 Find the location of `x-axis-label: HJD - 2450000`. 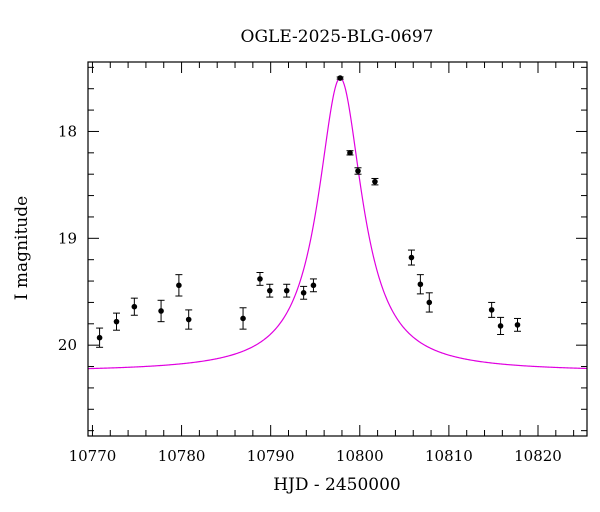

x-axis-label: HJD - 2450000 is located at coordinates (337, 485).